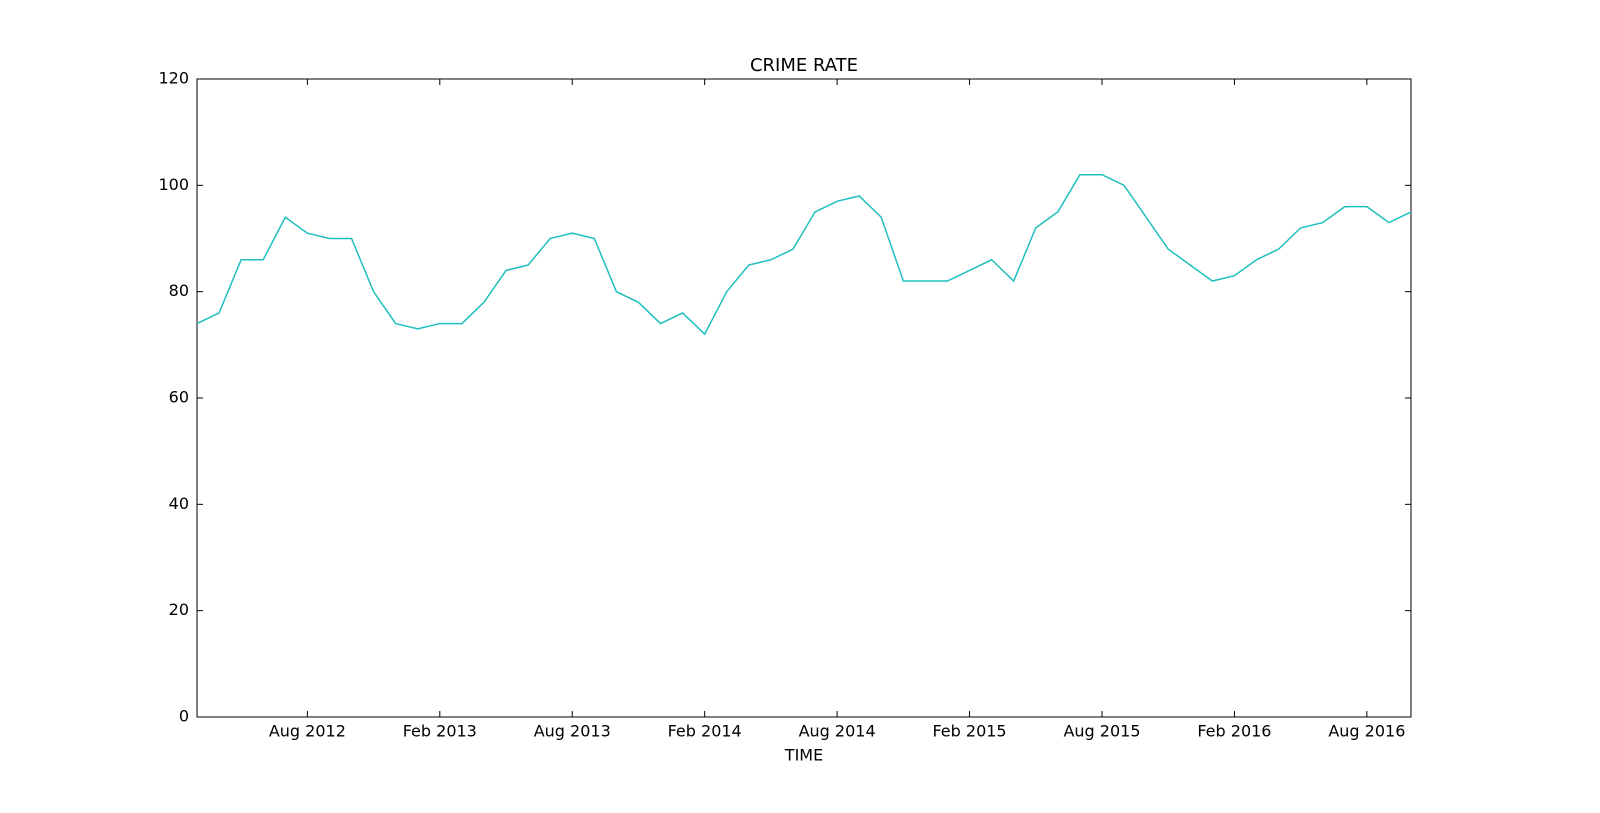  I want to click on y-tick-label: 0, so click(184, 716).